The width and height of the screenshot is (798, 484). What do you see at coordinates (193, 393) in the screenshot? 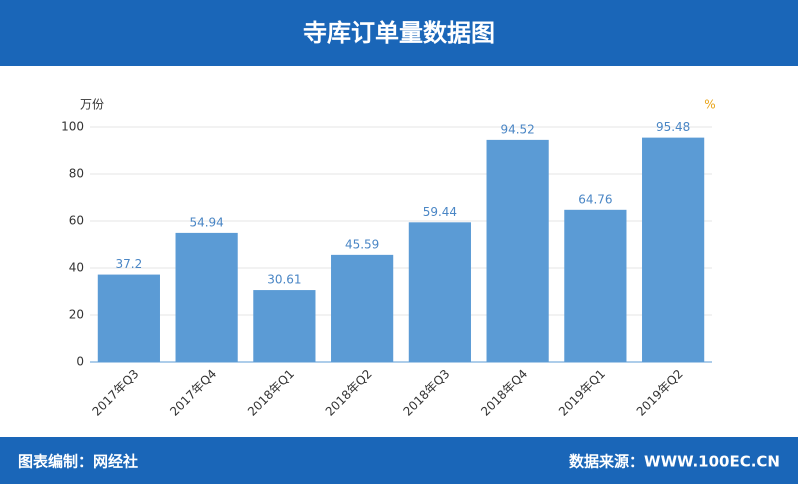
I see `x-tick-label: 2017年Q4` at bounding box center [193, 393].